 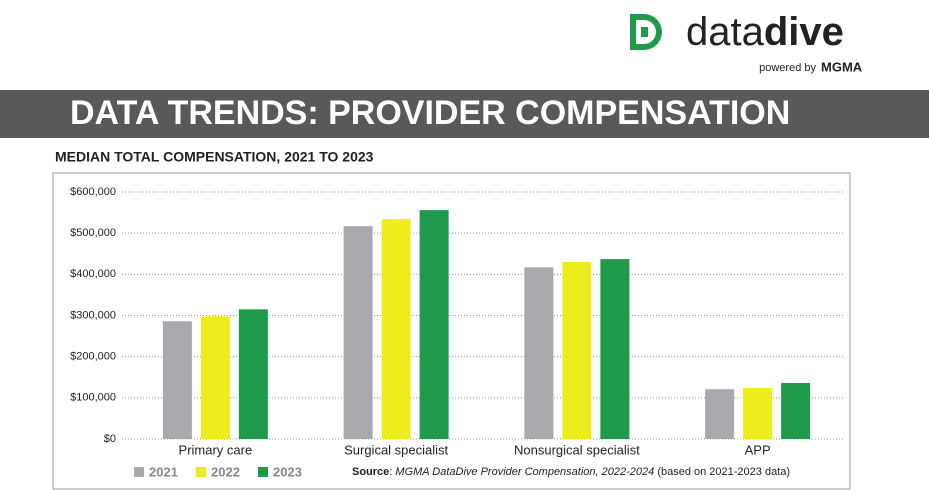 What do you see at coordinates (287, 471) in the screenshot?
I see `legend-label: 2023` at bounding box center [287, 471].